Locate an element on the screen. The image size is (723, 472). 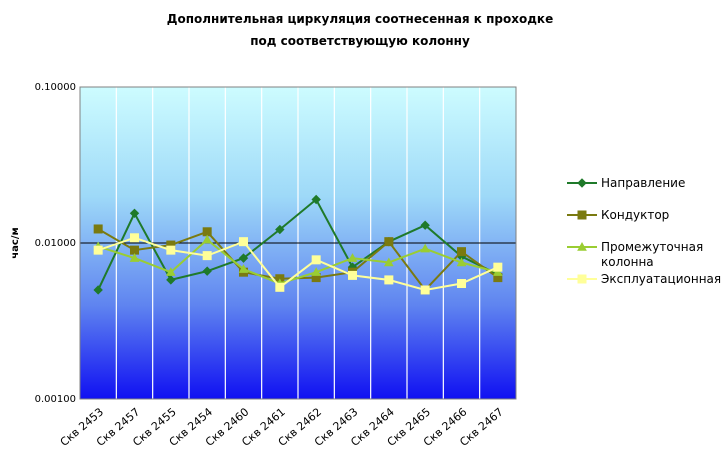
legend-label: Промежуточная колонна is located at coordinates (652, 254).